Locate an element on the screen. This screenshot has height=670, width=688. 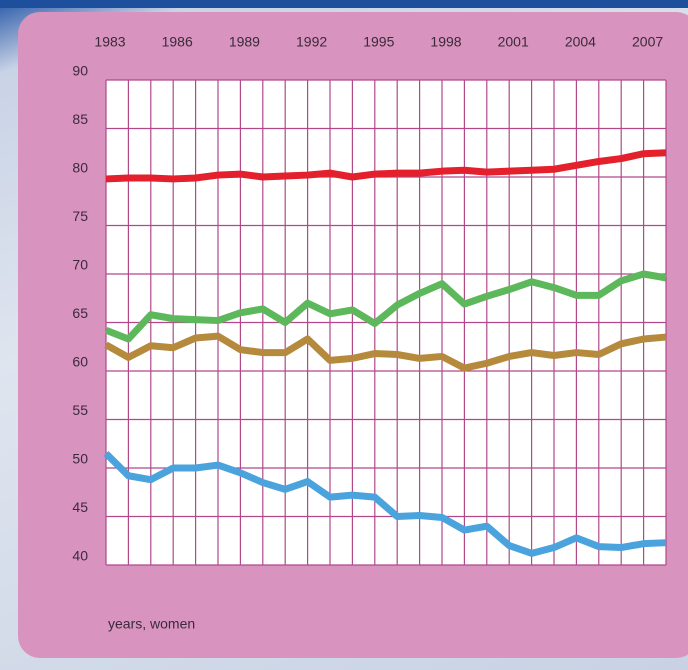
y-tick-label: 45 is located at coordinates (80, 507).